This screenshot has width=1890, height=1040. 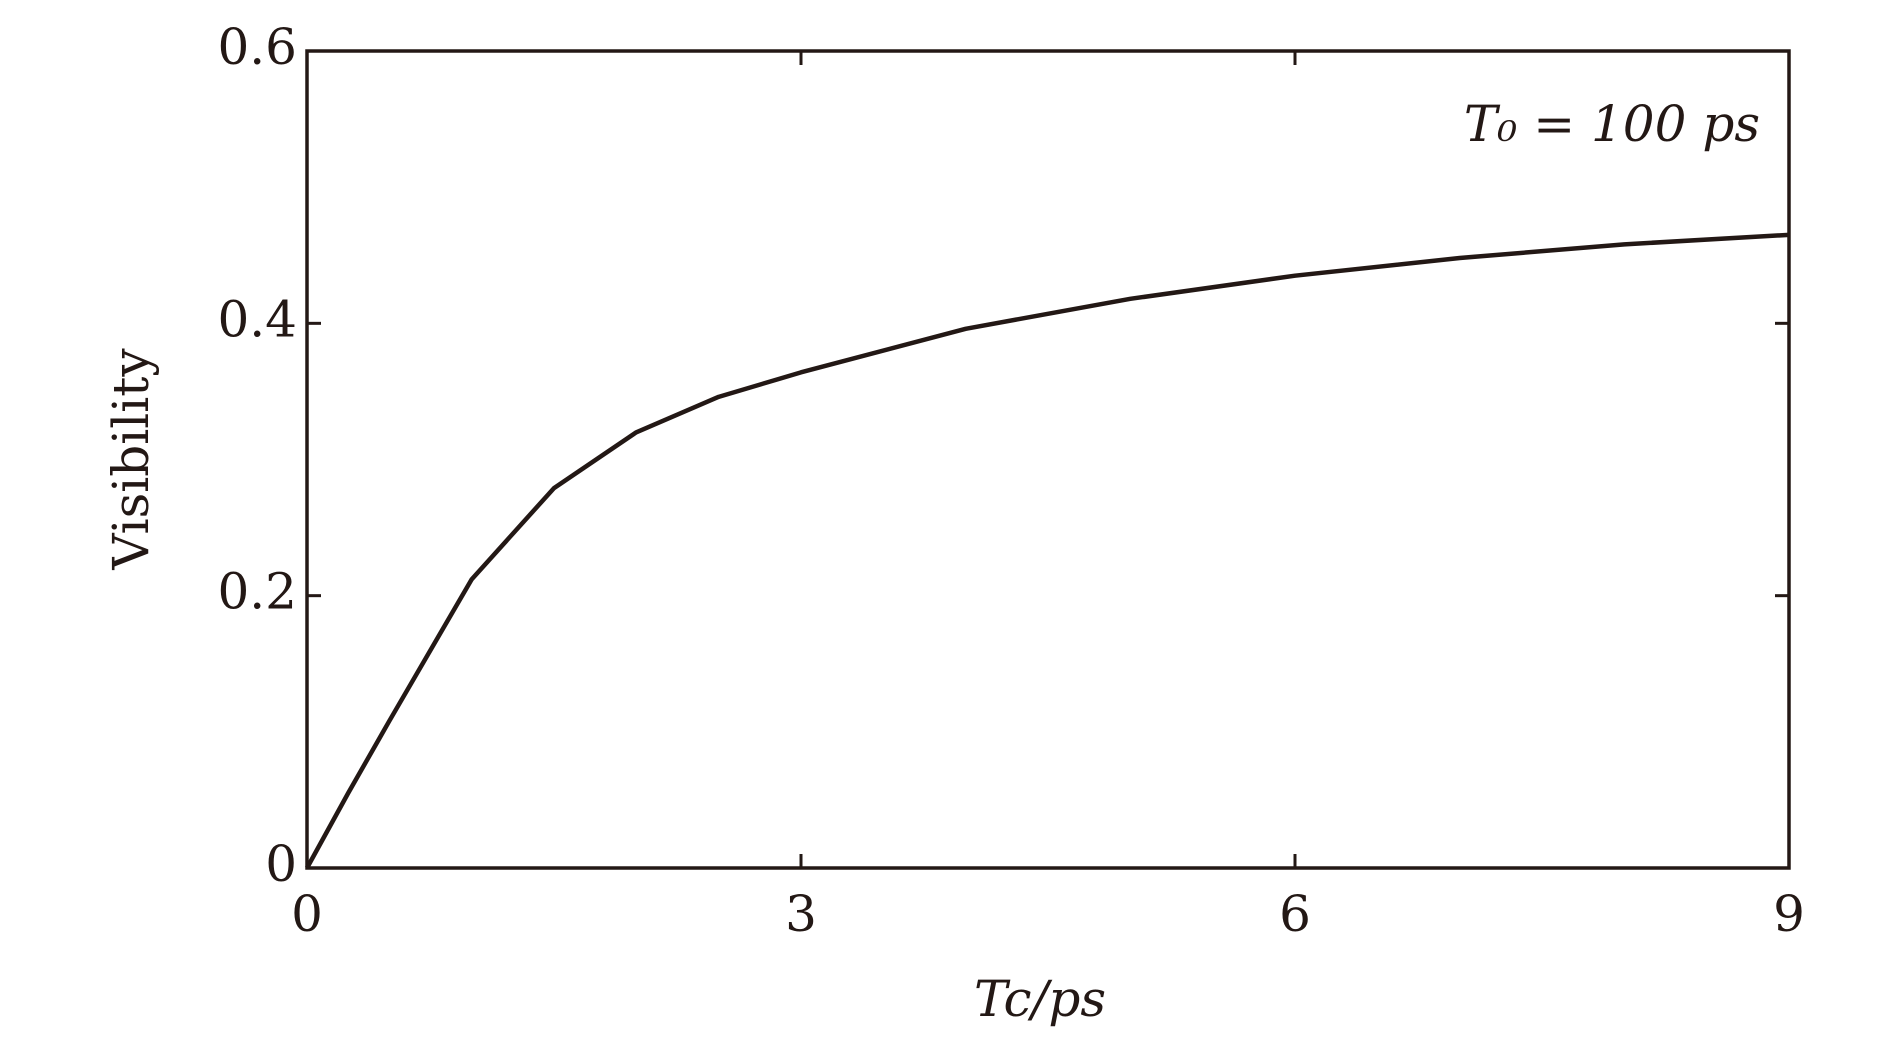 What do you see at coordinates (257, 47) in the screenshot?
I see `y-tick-label: 0.6` at bounding box center [257, 47].